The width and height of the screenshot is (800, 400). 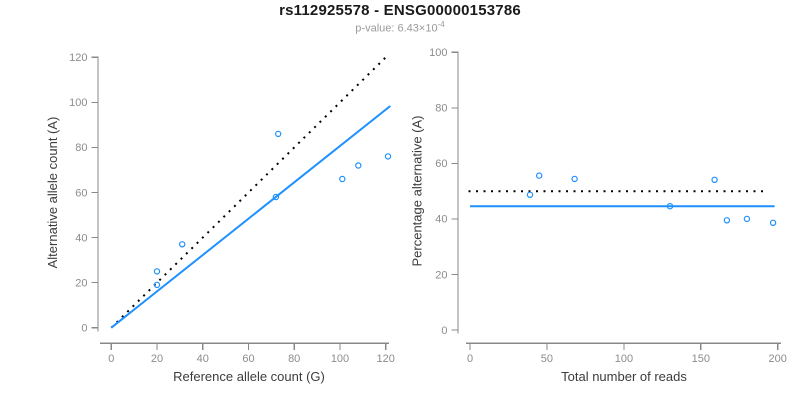 What do you see at coordinates (203, 359) in the screenshot?
I see `x-tick-label: 40` at bounding box center [203, 359].